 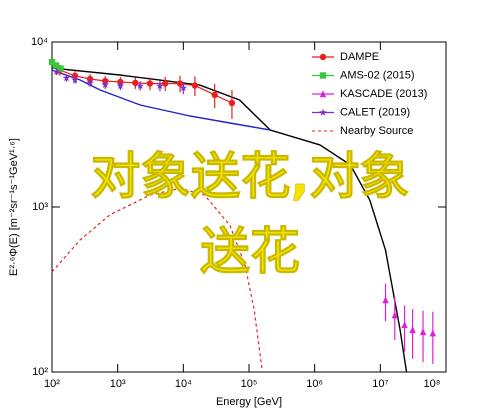 What do you see at coordinates (383, 94) in the screenshot?
I see `legend-label: KASCADE (2013)` at bounding box center [383, 94].